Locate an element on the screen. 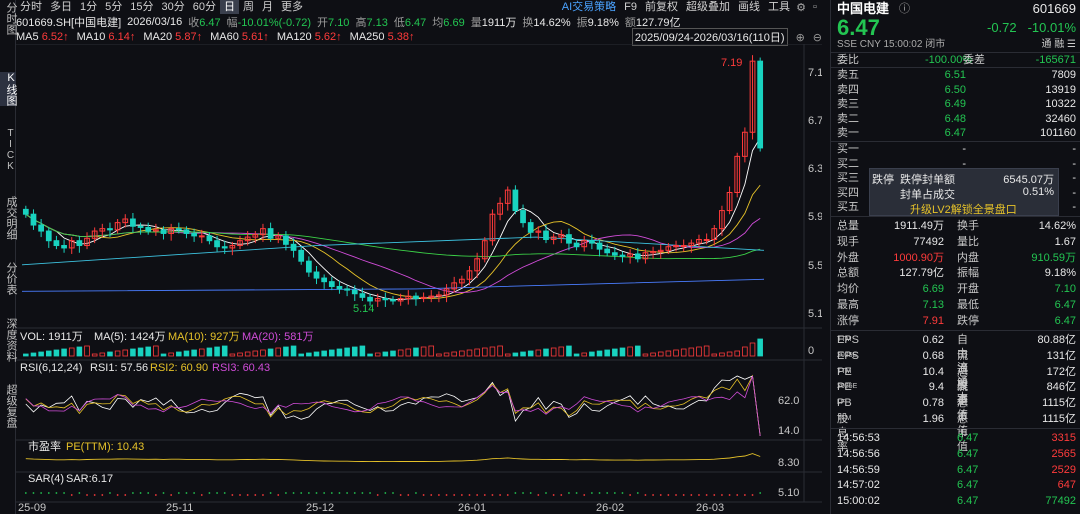 This screenshot has width=1080, height=514. period-month: 月 is located at coordinates (267, 7).